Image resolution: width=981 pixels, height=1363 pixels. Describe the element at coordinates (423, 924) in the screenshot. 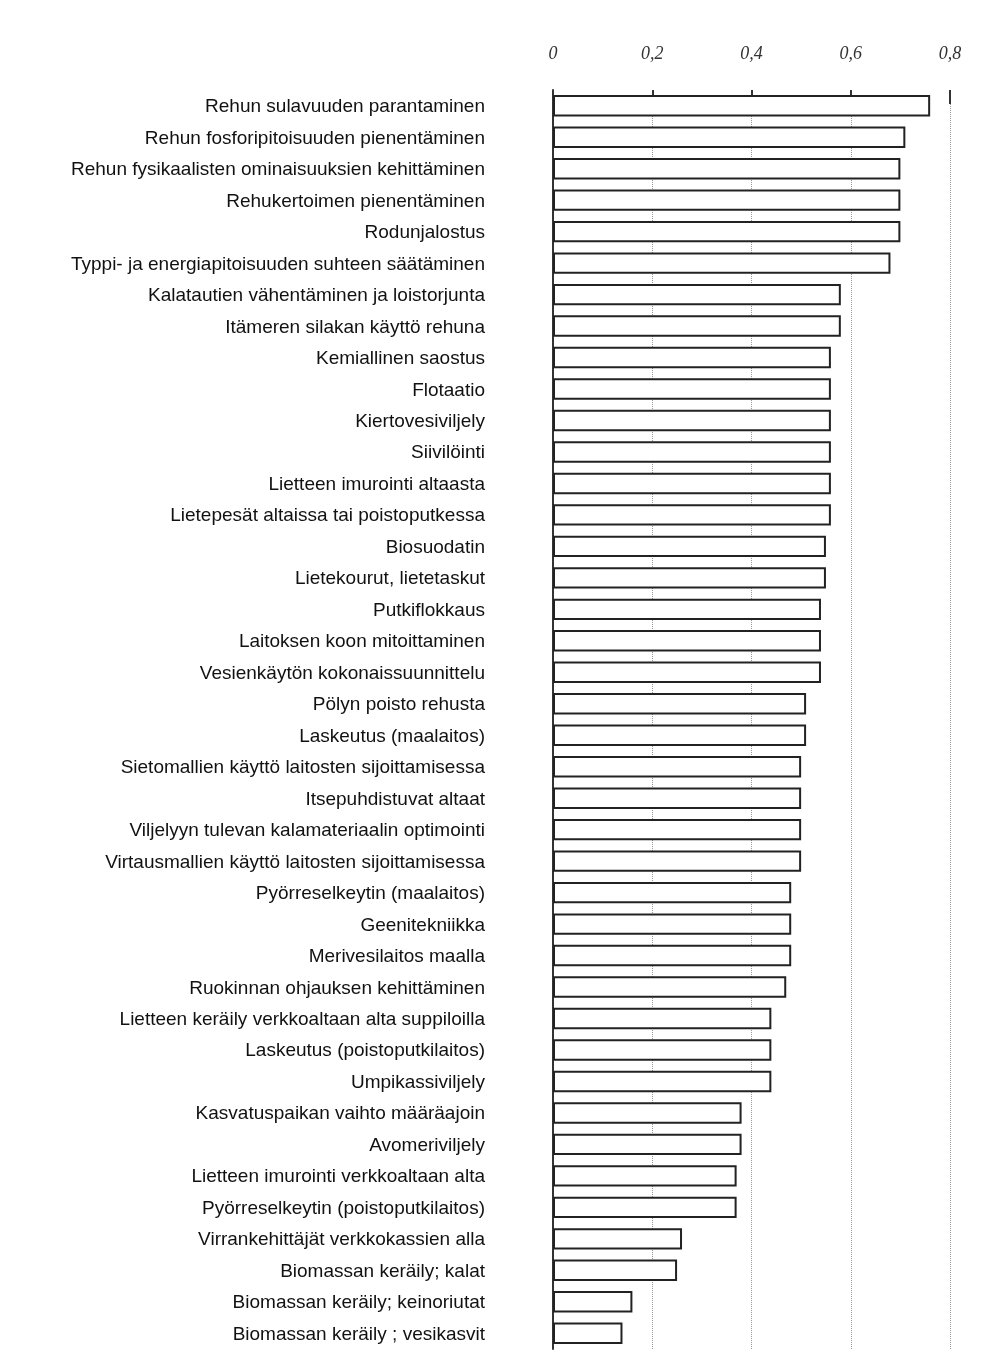

I see `y-tick-label: Geenitekniikka` at that location.